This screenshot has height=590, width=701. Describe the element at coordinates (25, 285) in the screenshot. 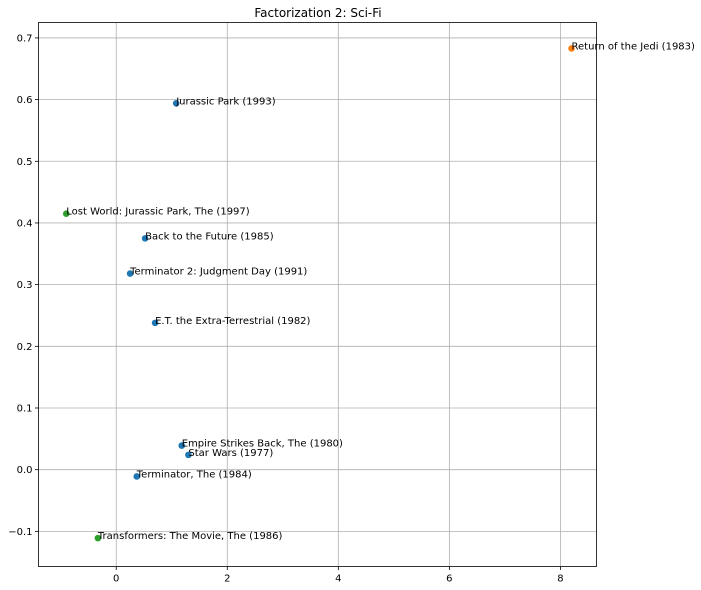

I see `y-tick-label: 0.3` at that location.